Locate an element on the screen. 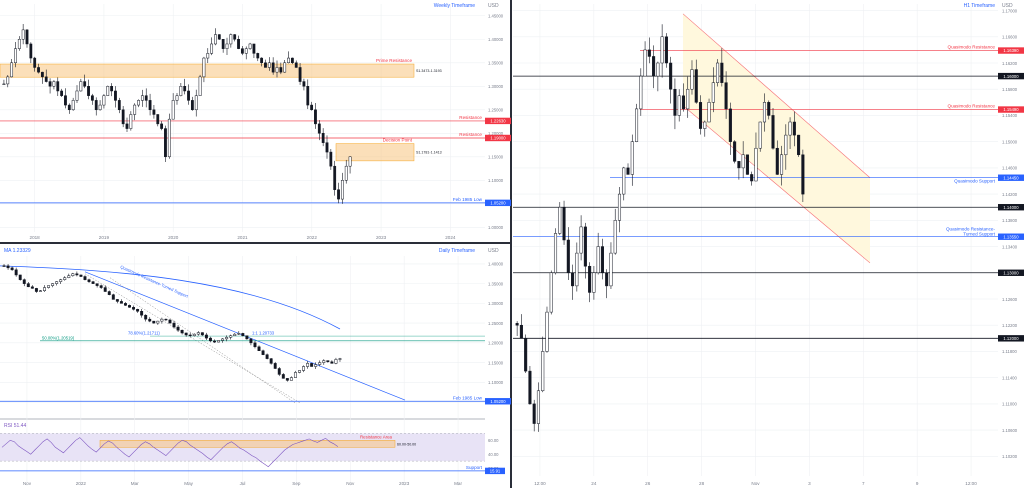 The height and width of the screenshot is (488, 1024). daily-time-tick: May is located at coordinates (188, 483).